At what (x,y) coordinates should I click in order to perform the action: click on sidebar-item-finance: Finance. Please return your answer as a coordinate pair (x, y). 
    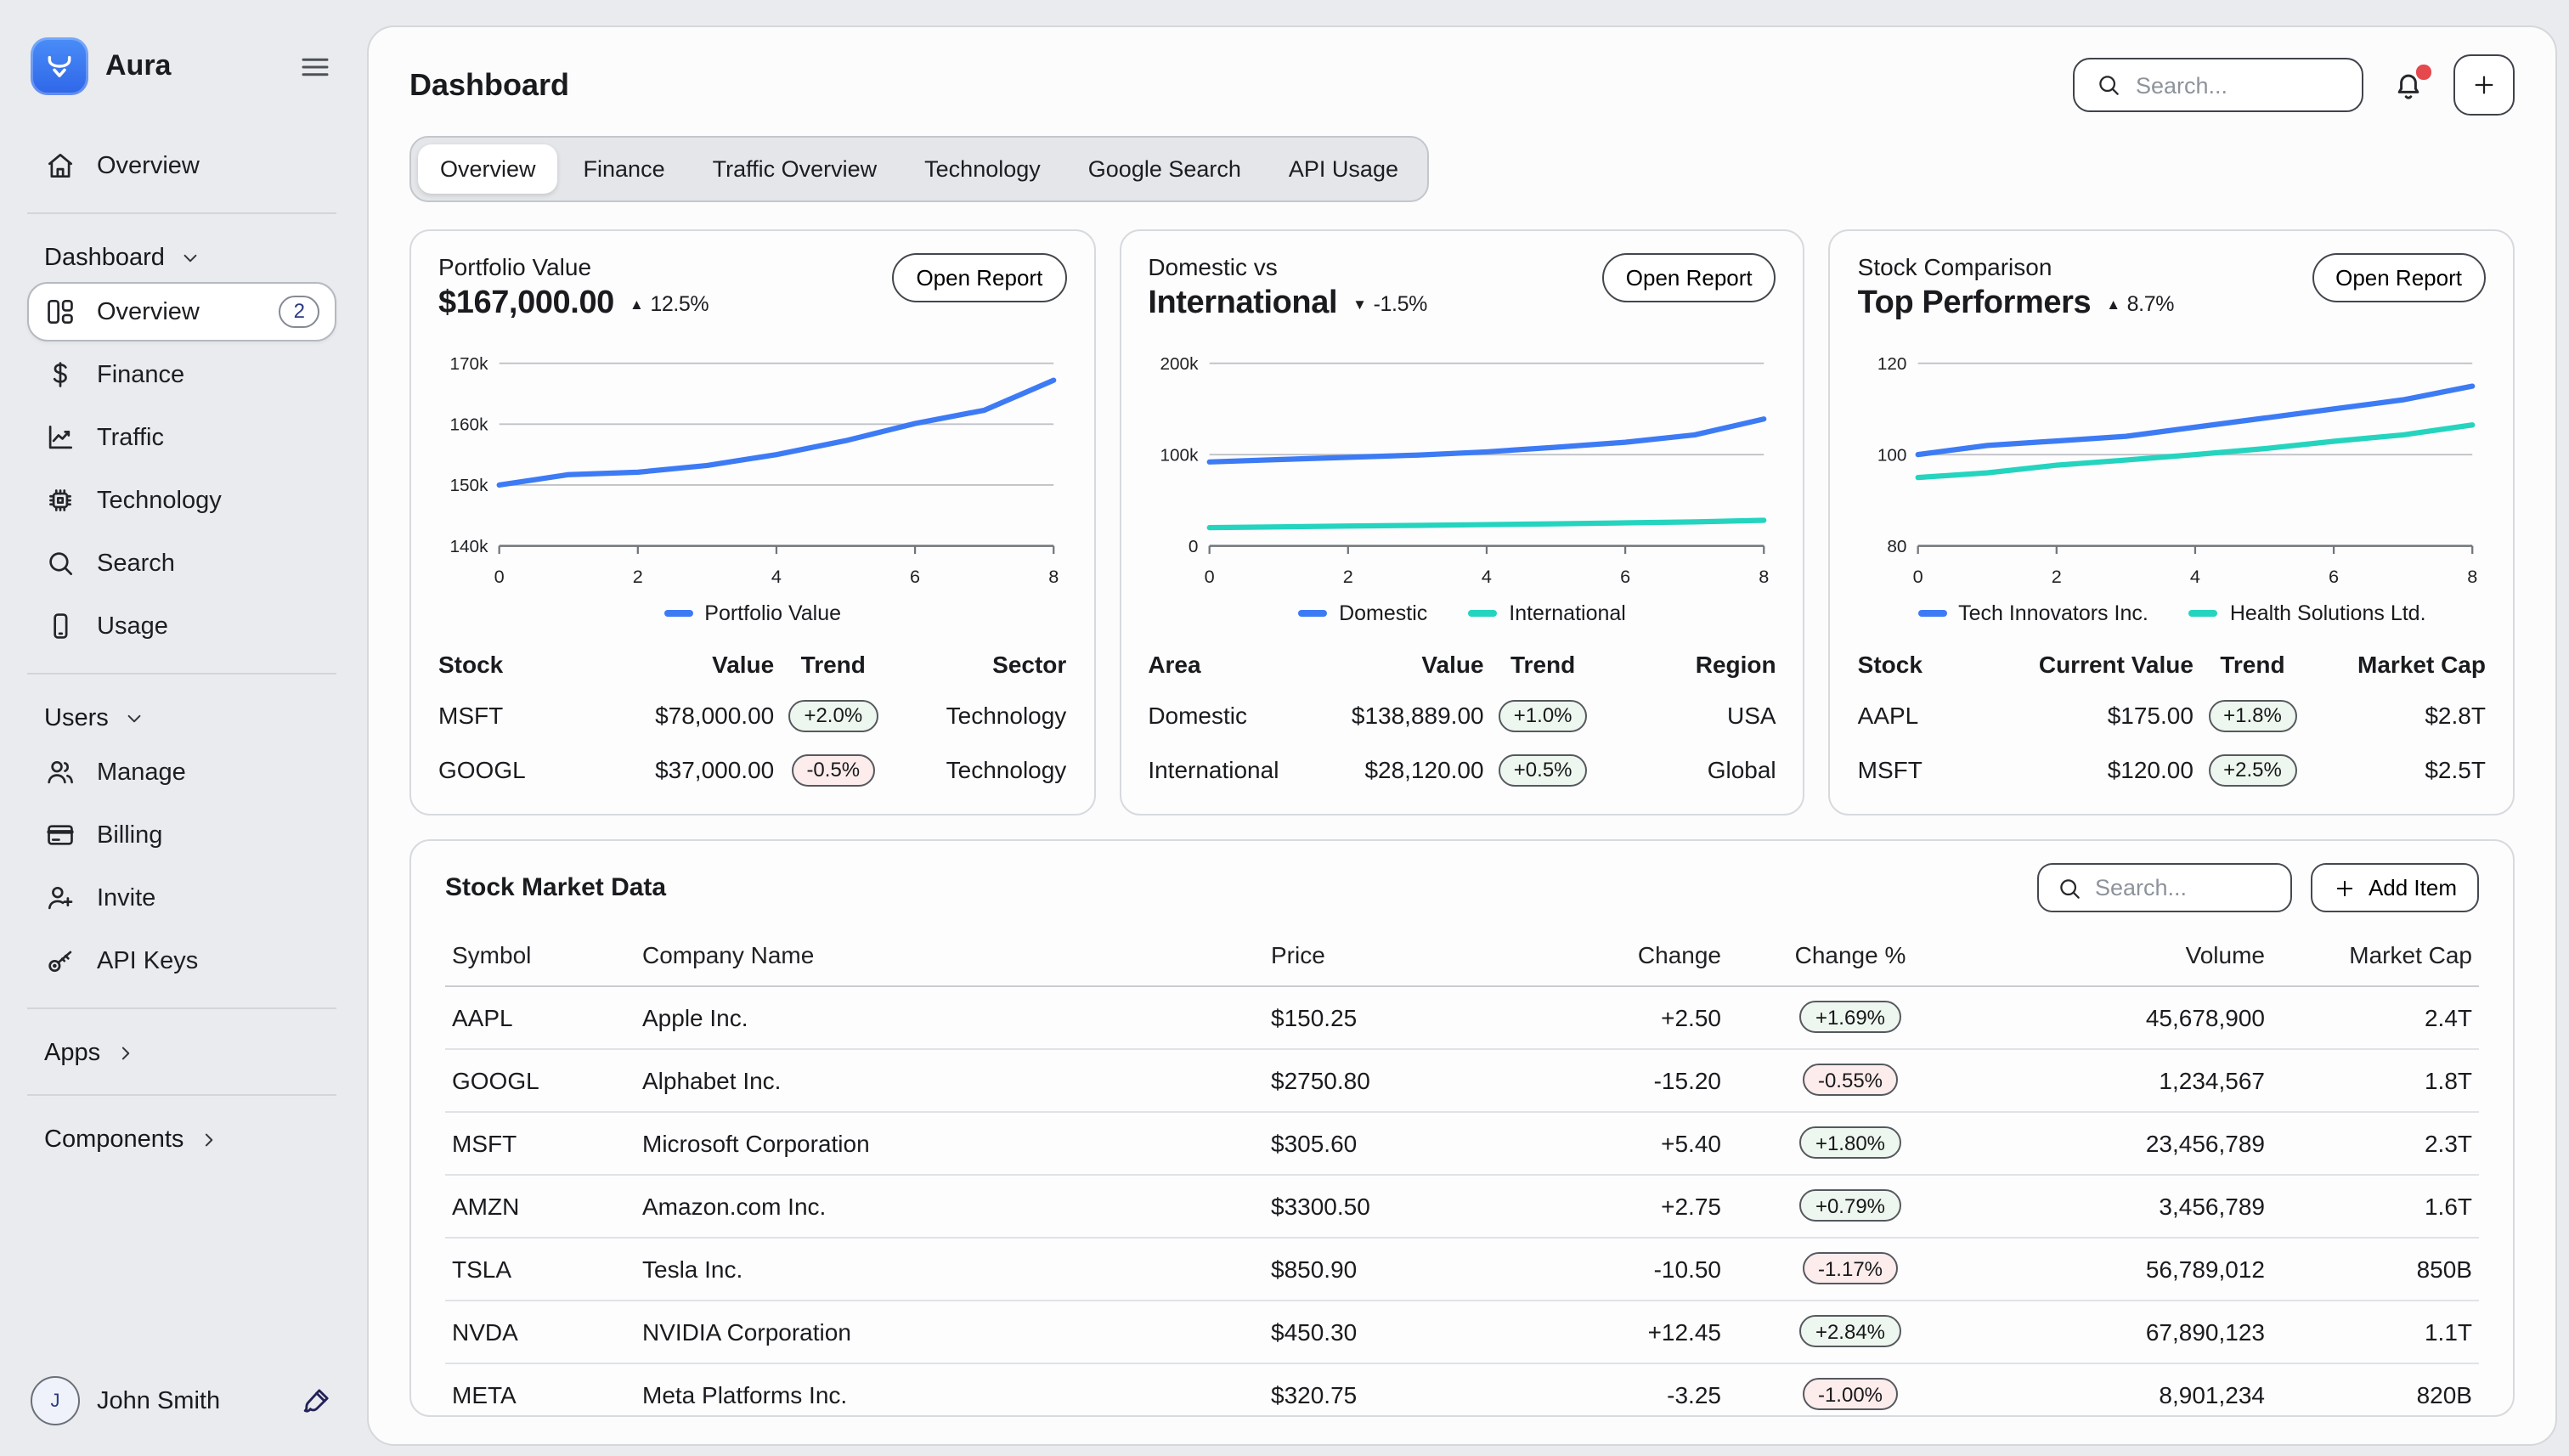
    Looking at the image, I should click on (181, 375).